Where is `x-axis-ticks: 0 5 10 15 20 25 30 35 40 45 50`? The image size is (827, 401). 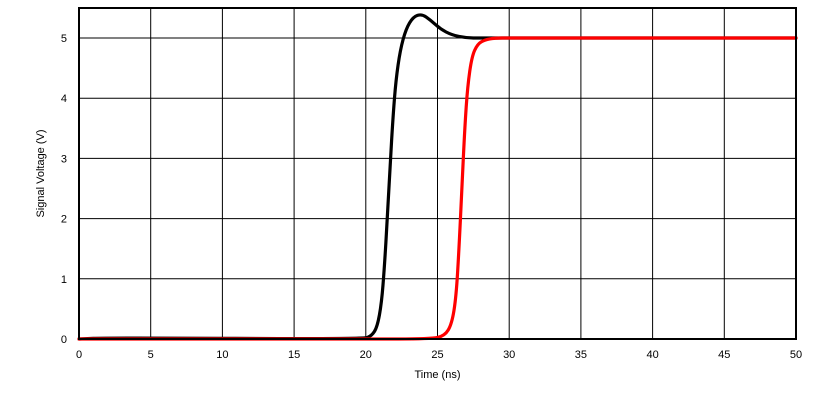 x-axis-ticks: 0 5 10 15 20 25 30 35 40 45 50 is located at coordinates (439, 355).